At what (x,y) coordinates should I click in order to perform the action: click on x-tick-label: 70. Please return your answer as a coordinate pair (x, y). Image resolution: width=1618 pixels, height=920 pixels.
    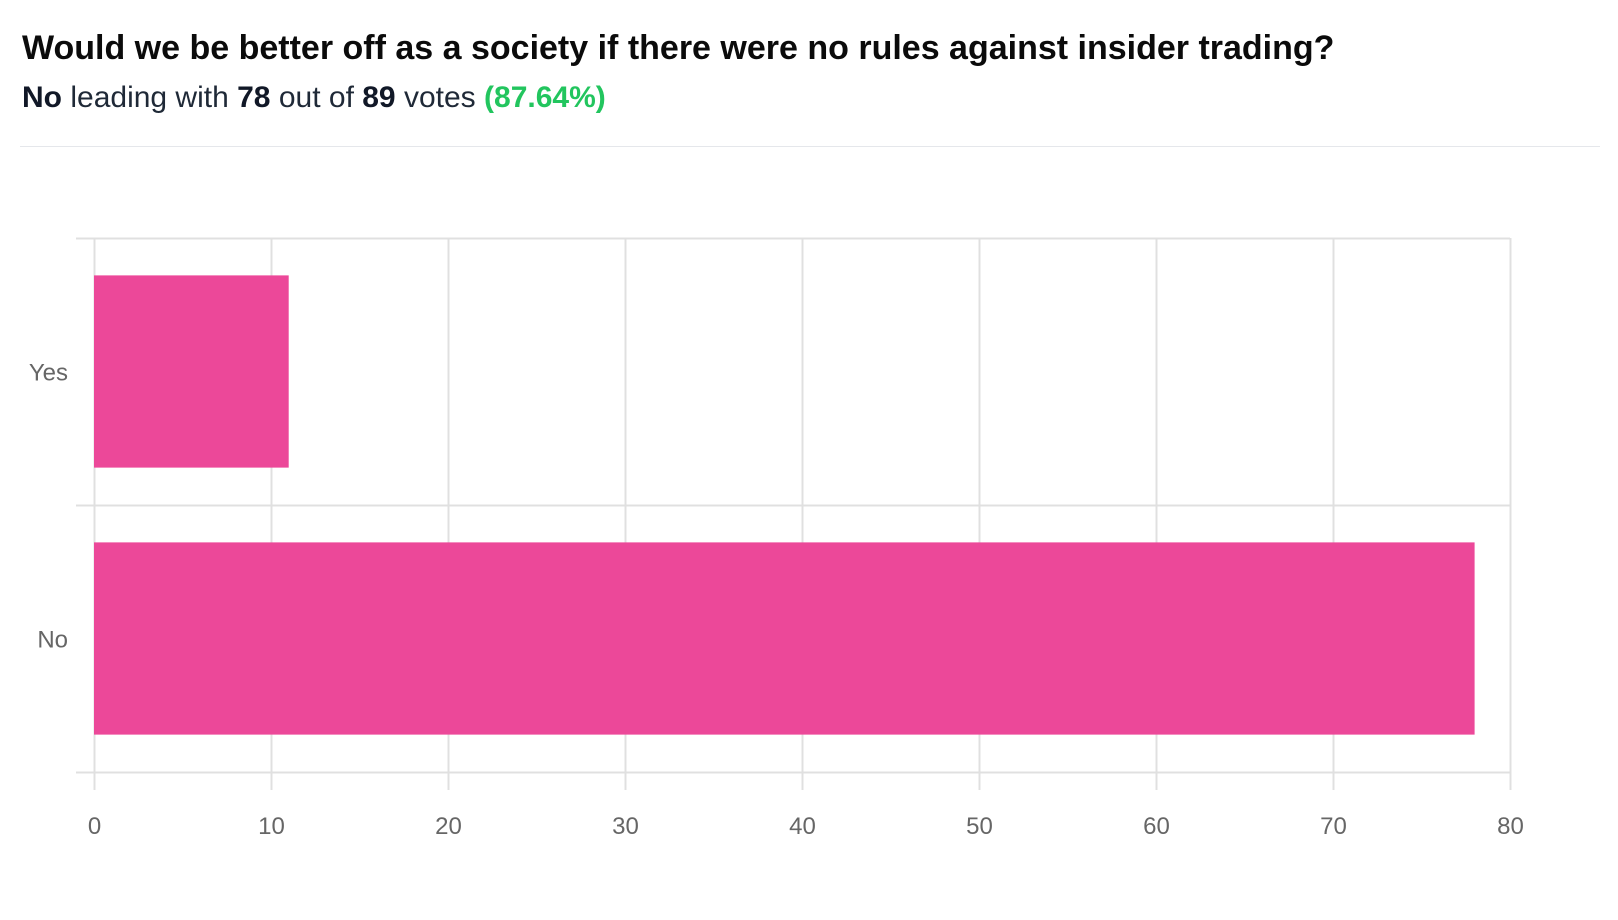
    Looking at the image, I should click on (1333, 826).